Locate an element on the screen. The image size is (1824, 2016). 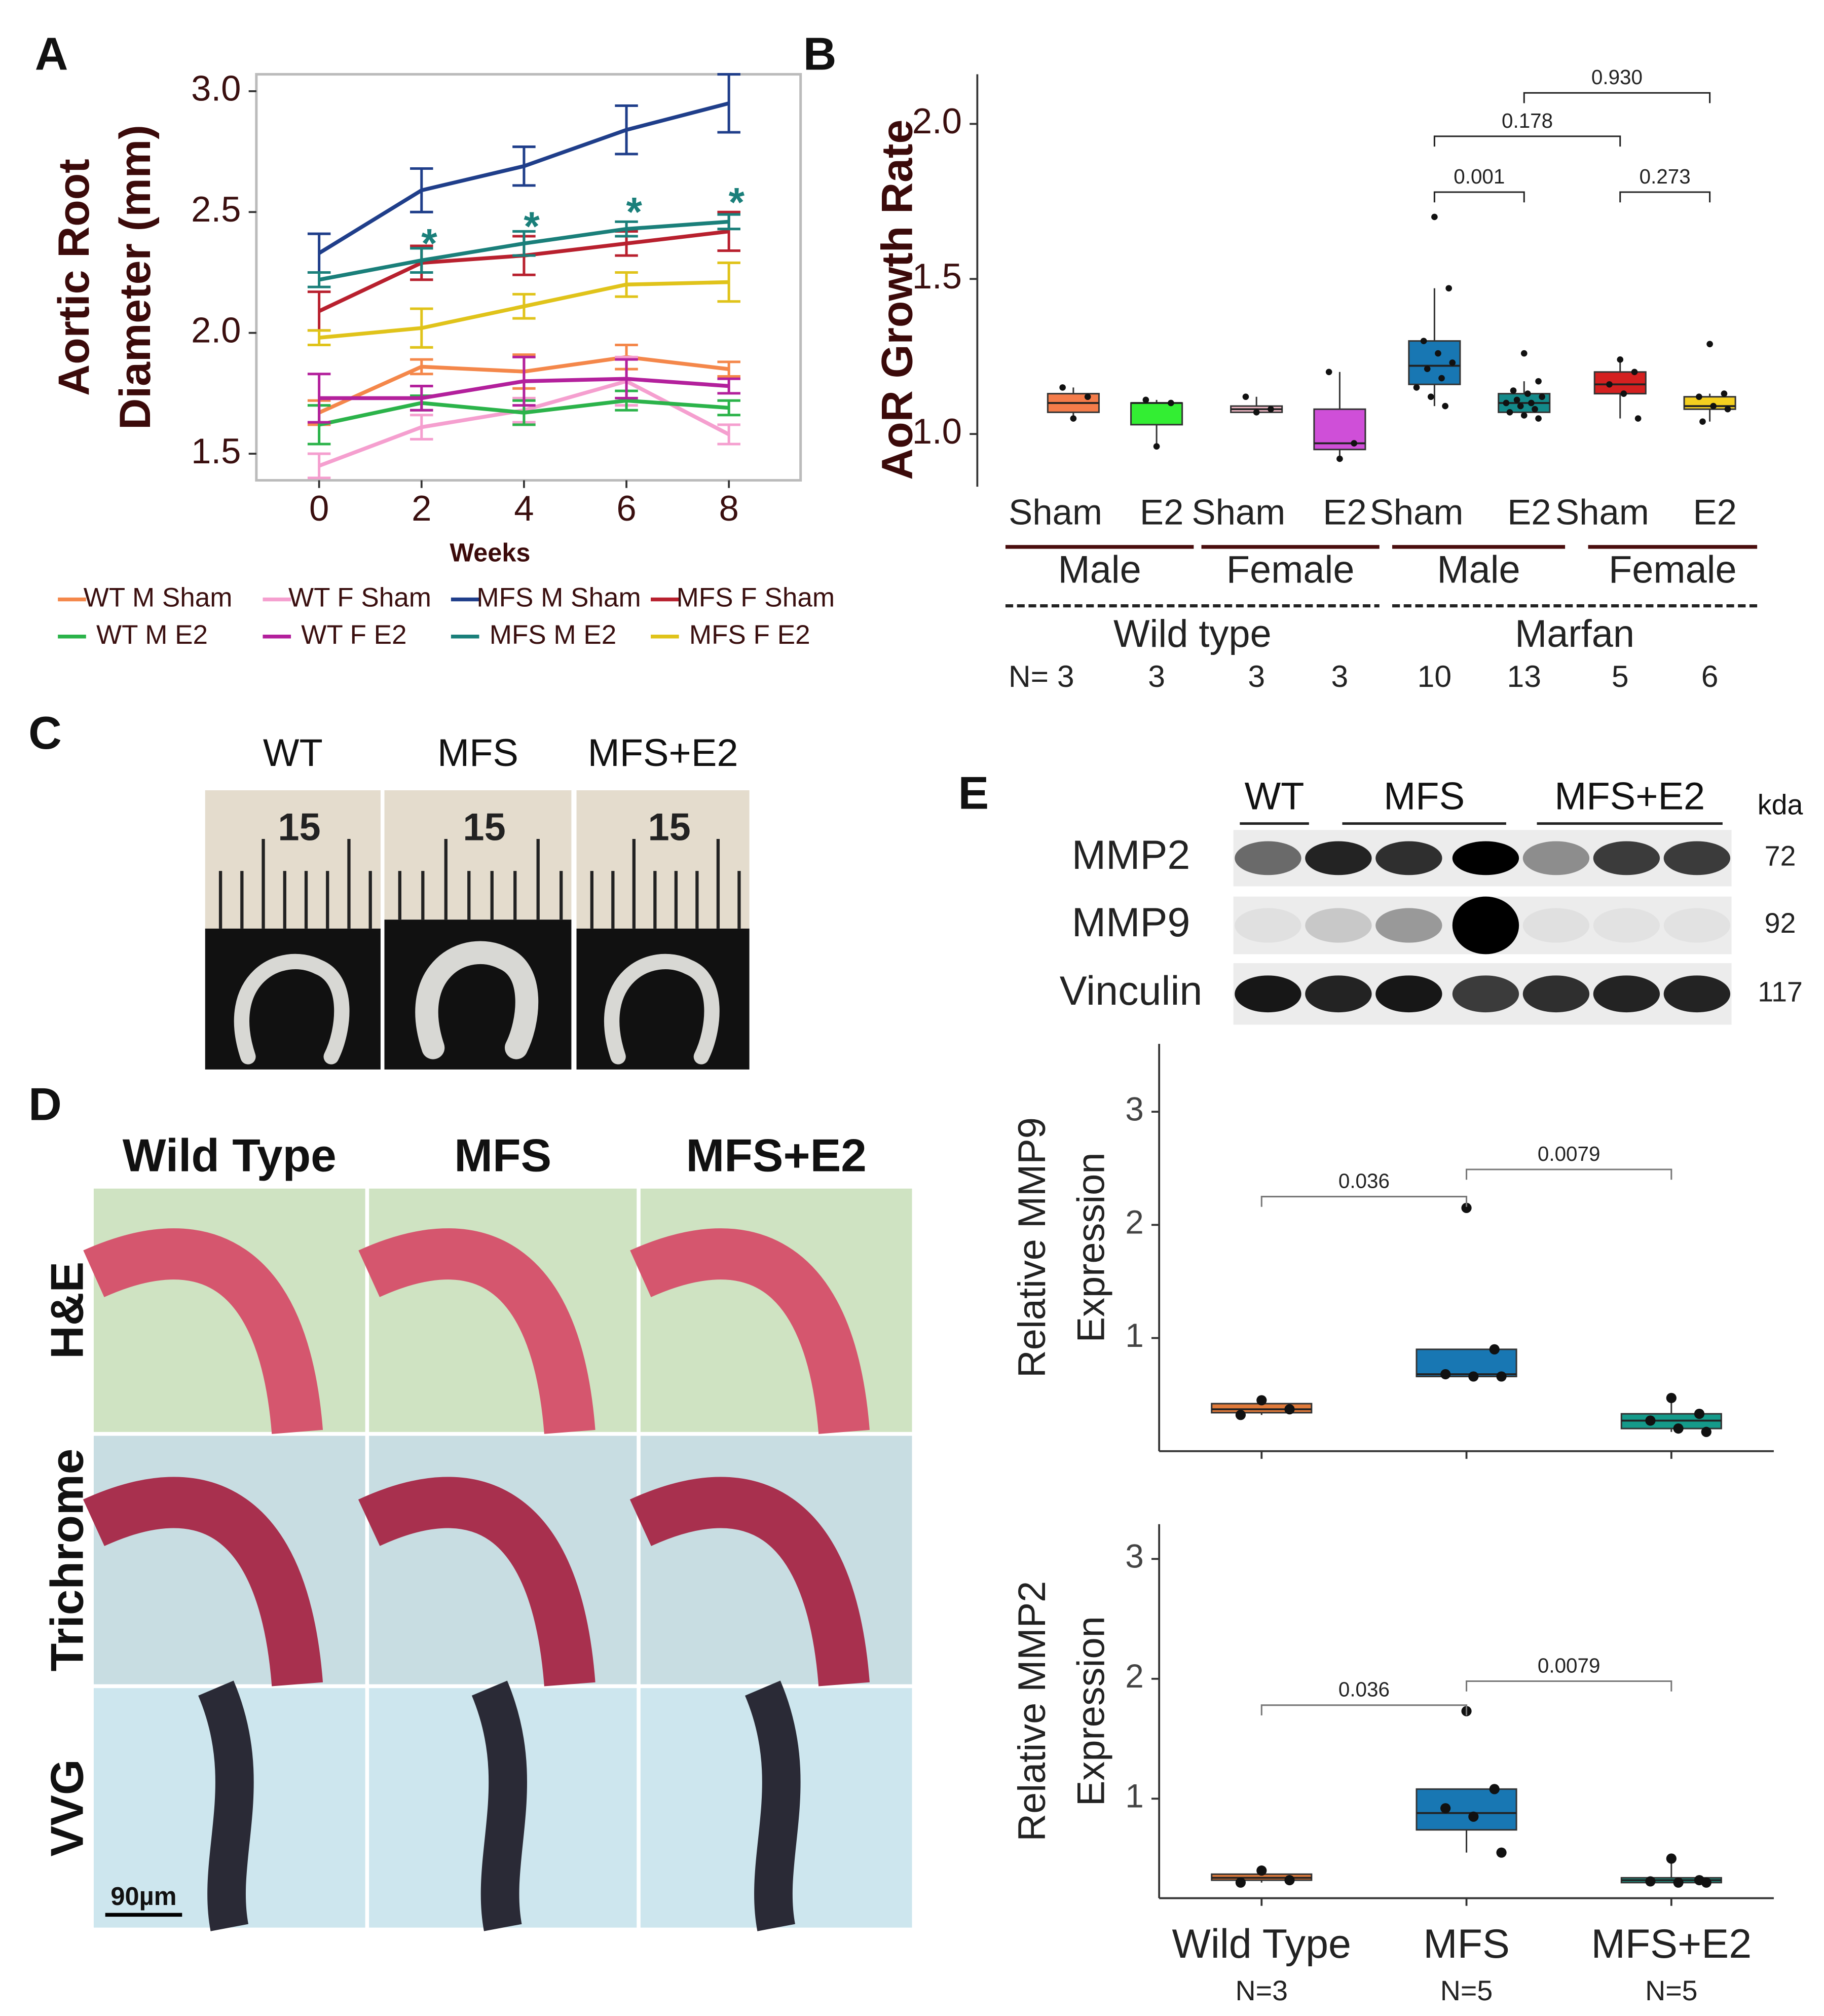
supergroup-label: Marfan is located at coordinates (1574, 633).